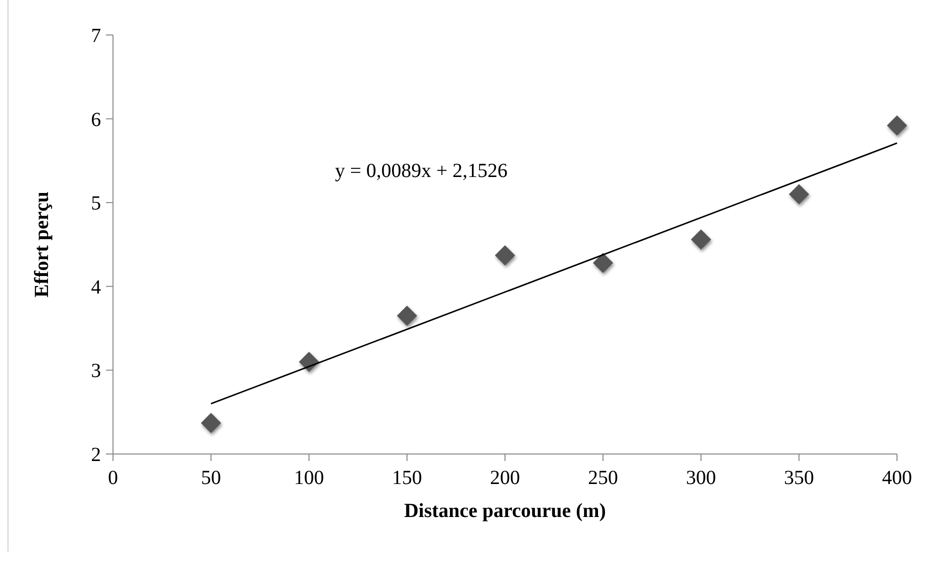 This screenshot has width=935, height=564. Describe the element at coordinates (113, 478) in the screenshot. I see `x-tick-label: 0` at that location.